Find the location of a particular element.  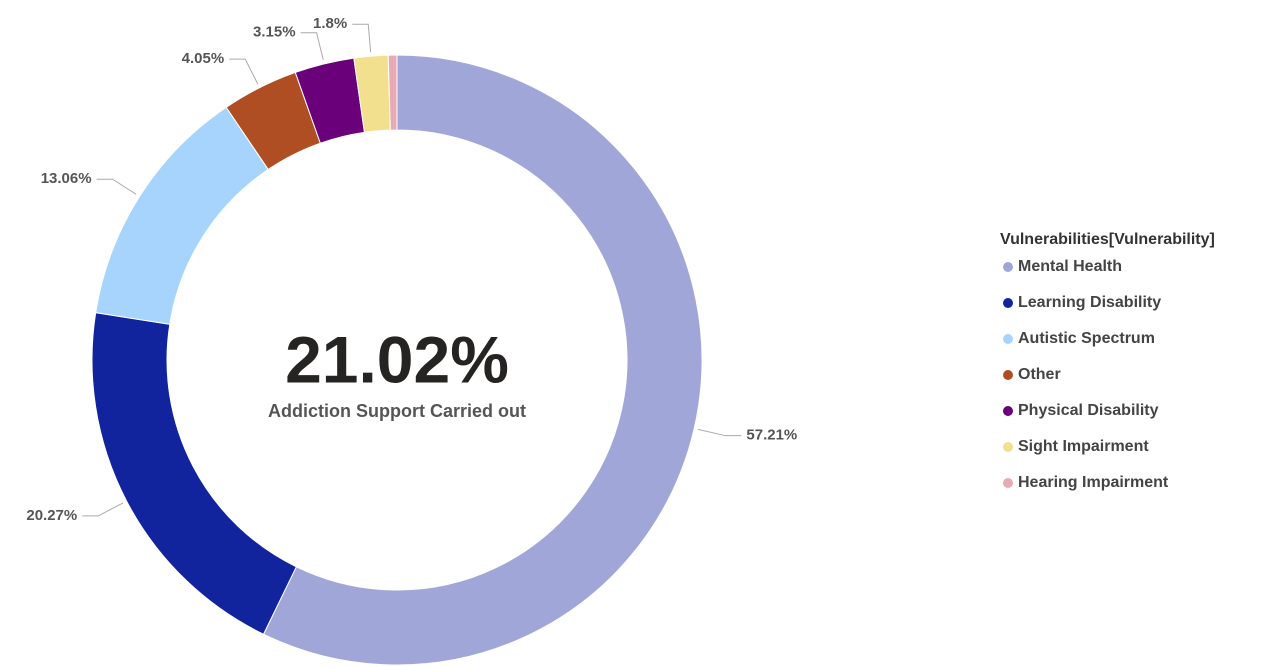

data-label: 57.21% is located at coordinates (771, 435).